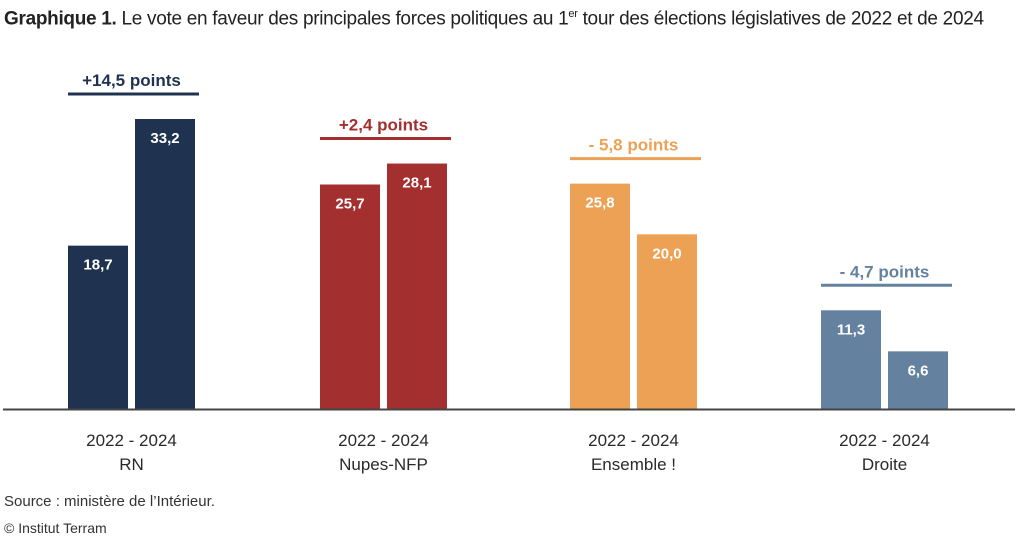  I want to click on data-label: 33,2, so click(164, 138).